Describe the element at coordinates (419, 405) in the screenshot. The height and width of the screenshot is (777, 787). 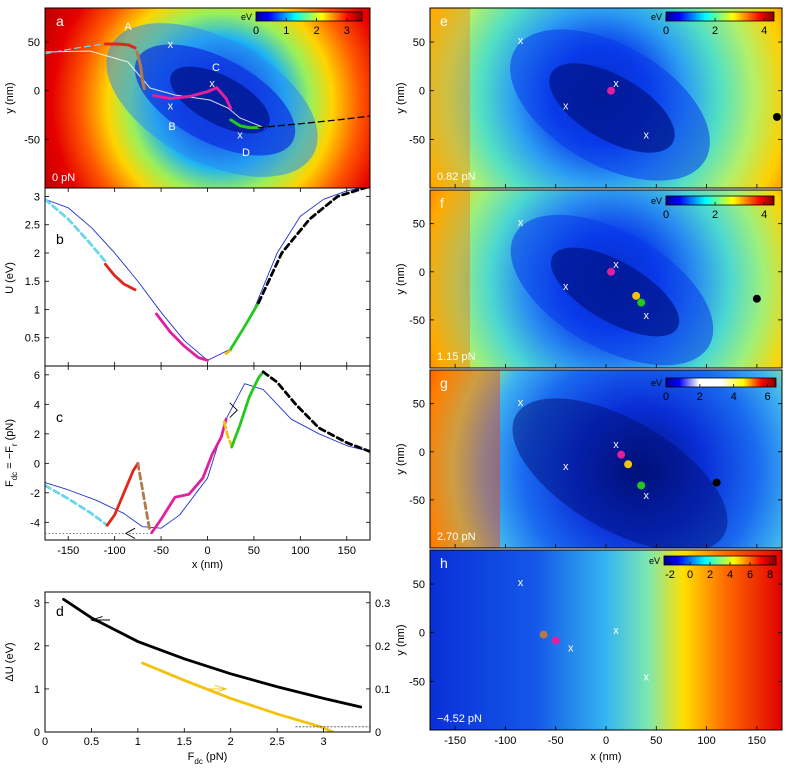
I see `panel-g-ytick-label: 50` at that location.